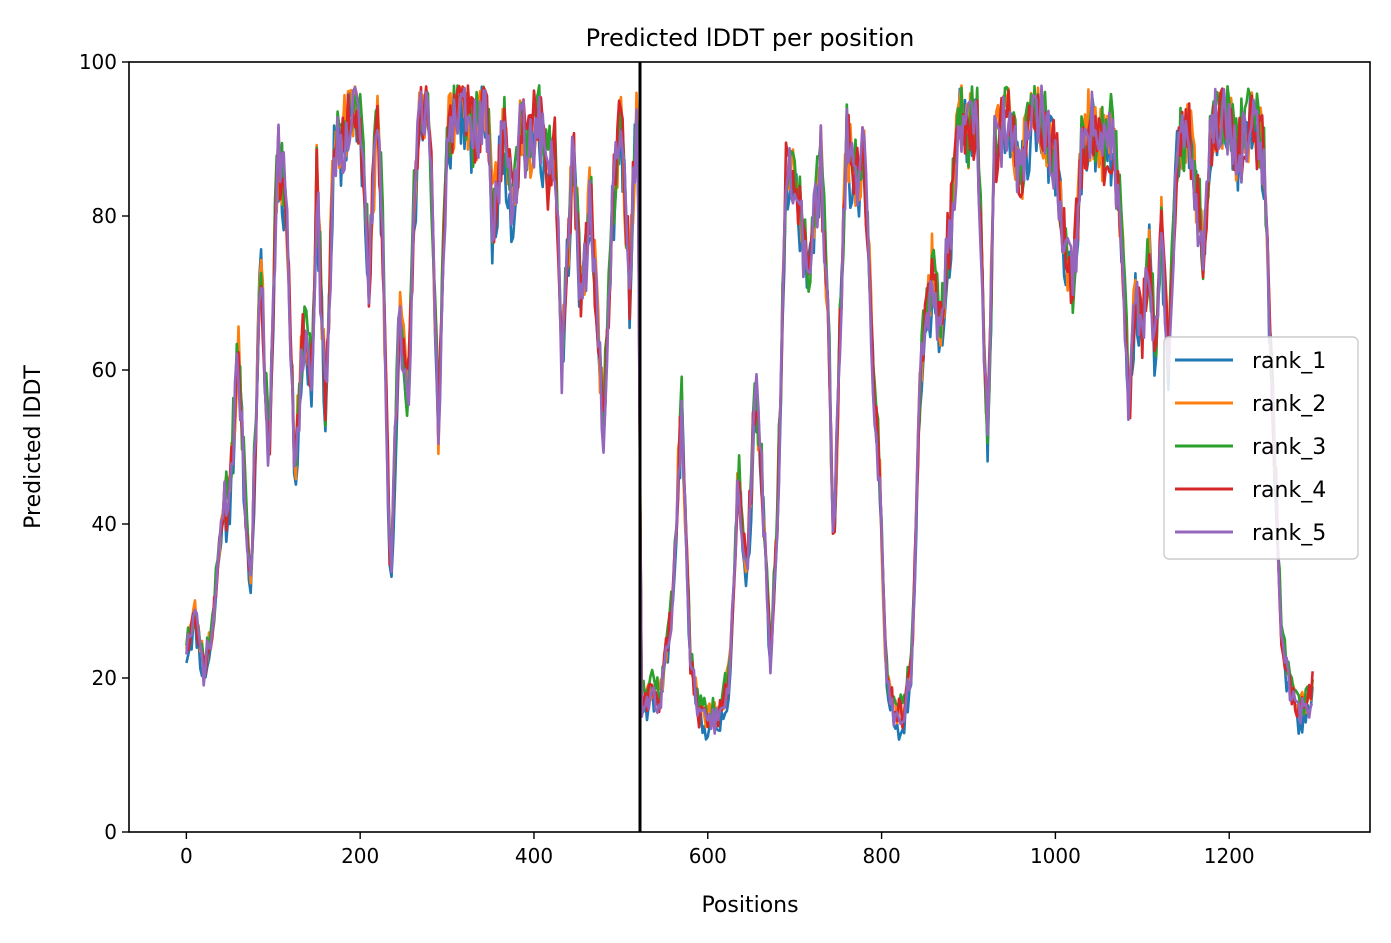 Image resolution: width=1391 pixels, height=943 pixels. I want to click on x-tick-label: 800, so click(882, 856).